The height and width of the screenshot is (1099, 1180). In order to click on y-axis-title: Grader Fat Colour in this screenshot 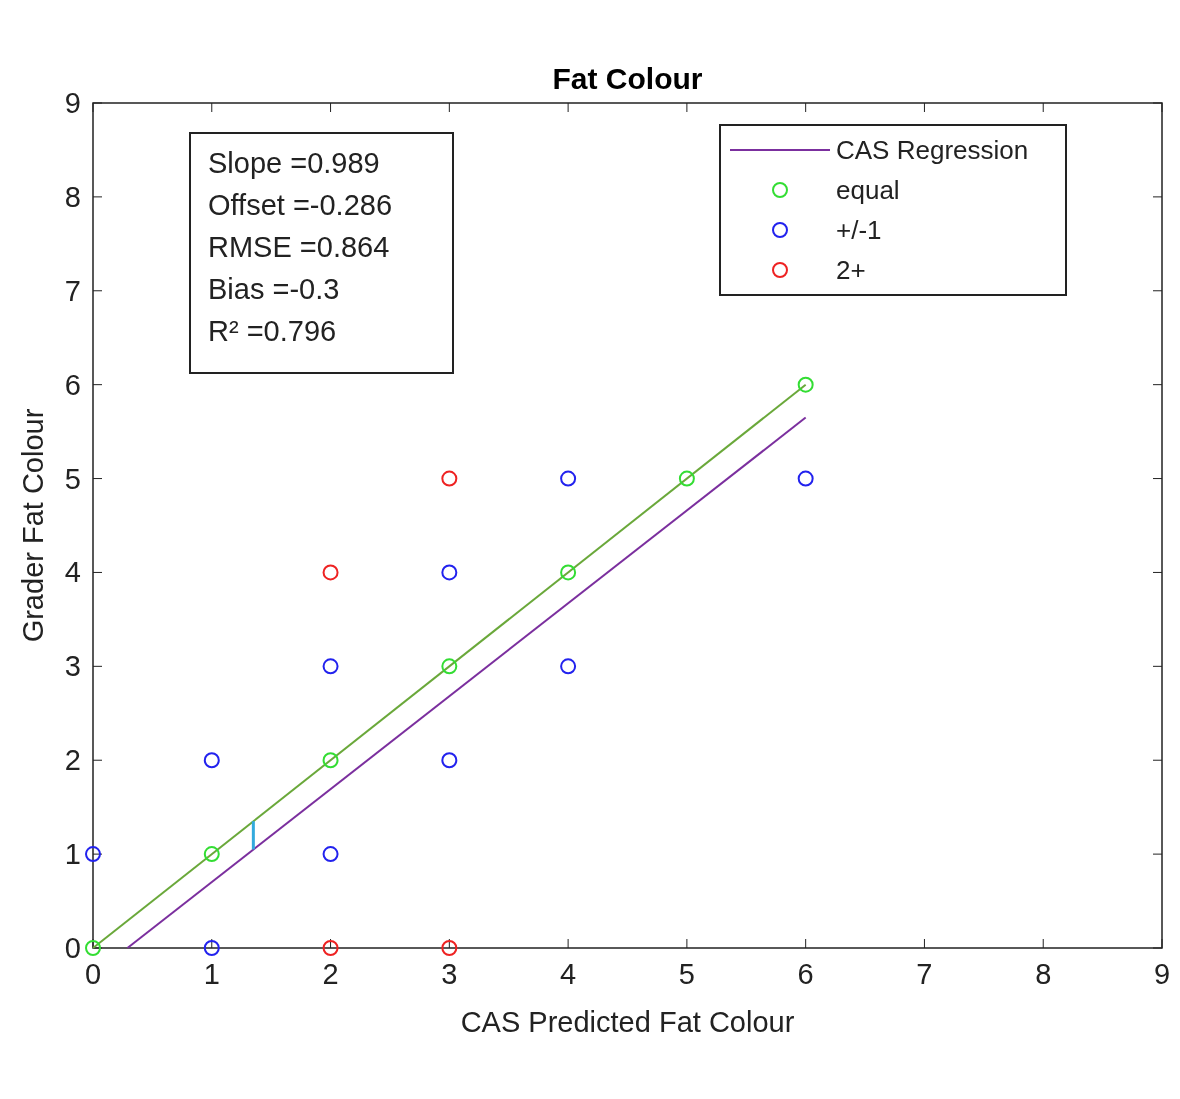, I will do `click(33, 525)`.